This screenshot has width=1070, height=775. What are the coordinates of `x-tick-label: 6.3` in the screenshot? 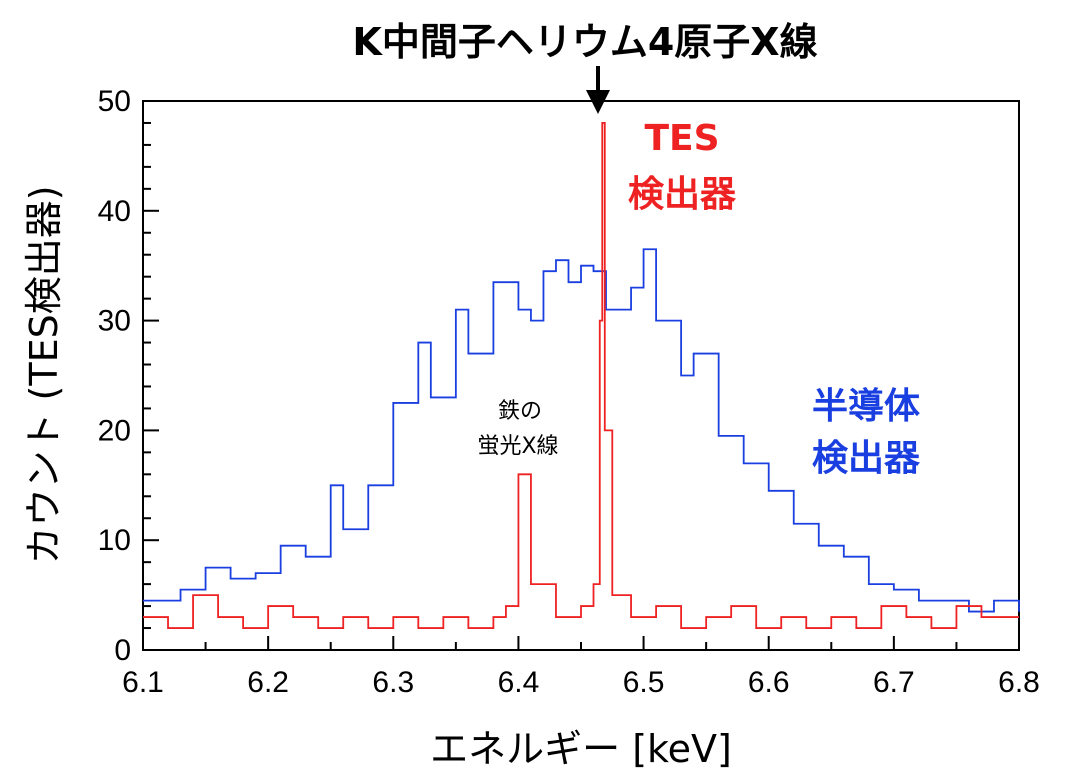 It's located at (393, 682).